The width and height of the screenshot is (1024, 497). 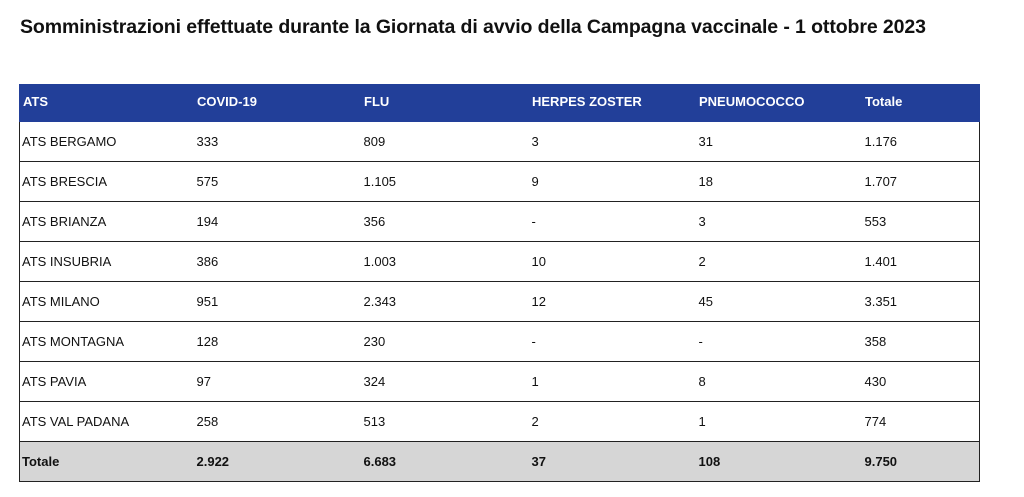 I want to click on cell-herpes-zoster: 2, so click(x=613, y=421).